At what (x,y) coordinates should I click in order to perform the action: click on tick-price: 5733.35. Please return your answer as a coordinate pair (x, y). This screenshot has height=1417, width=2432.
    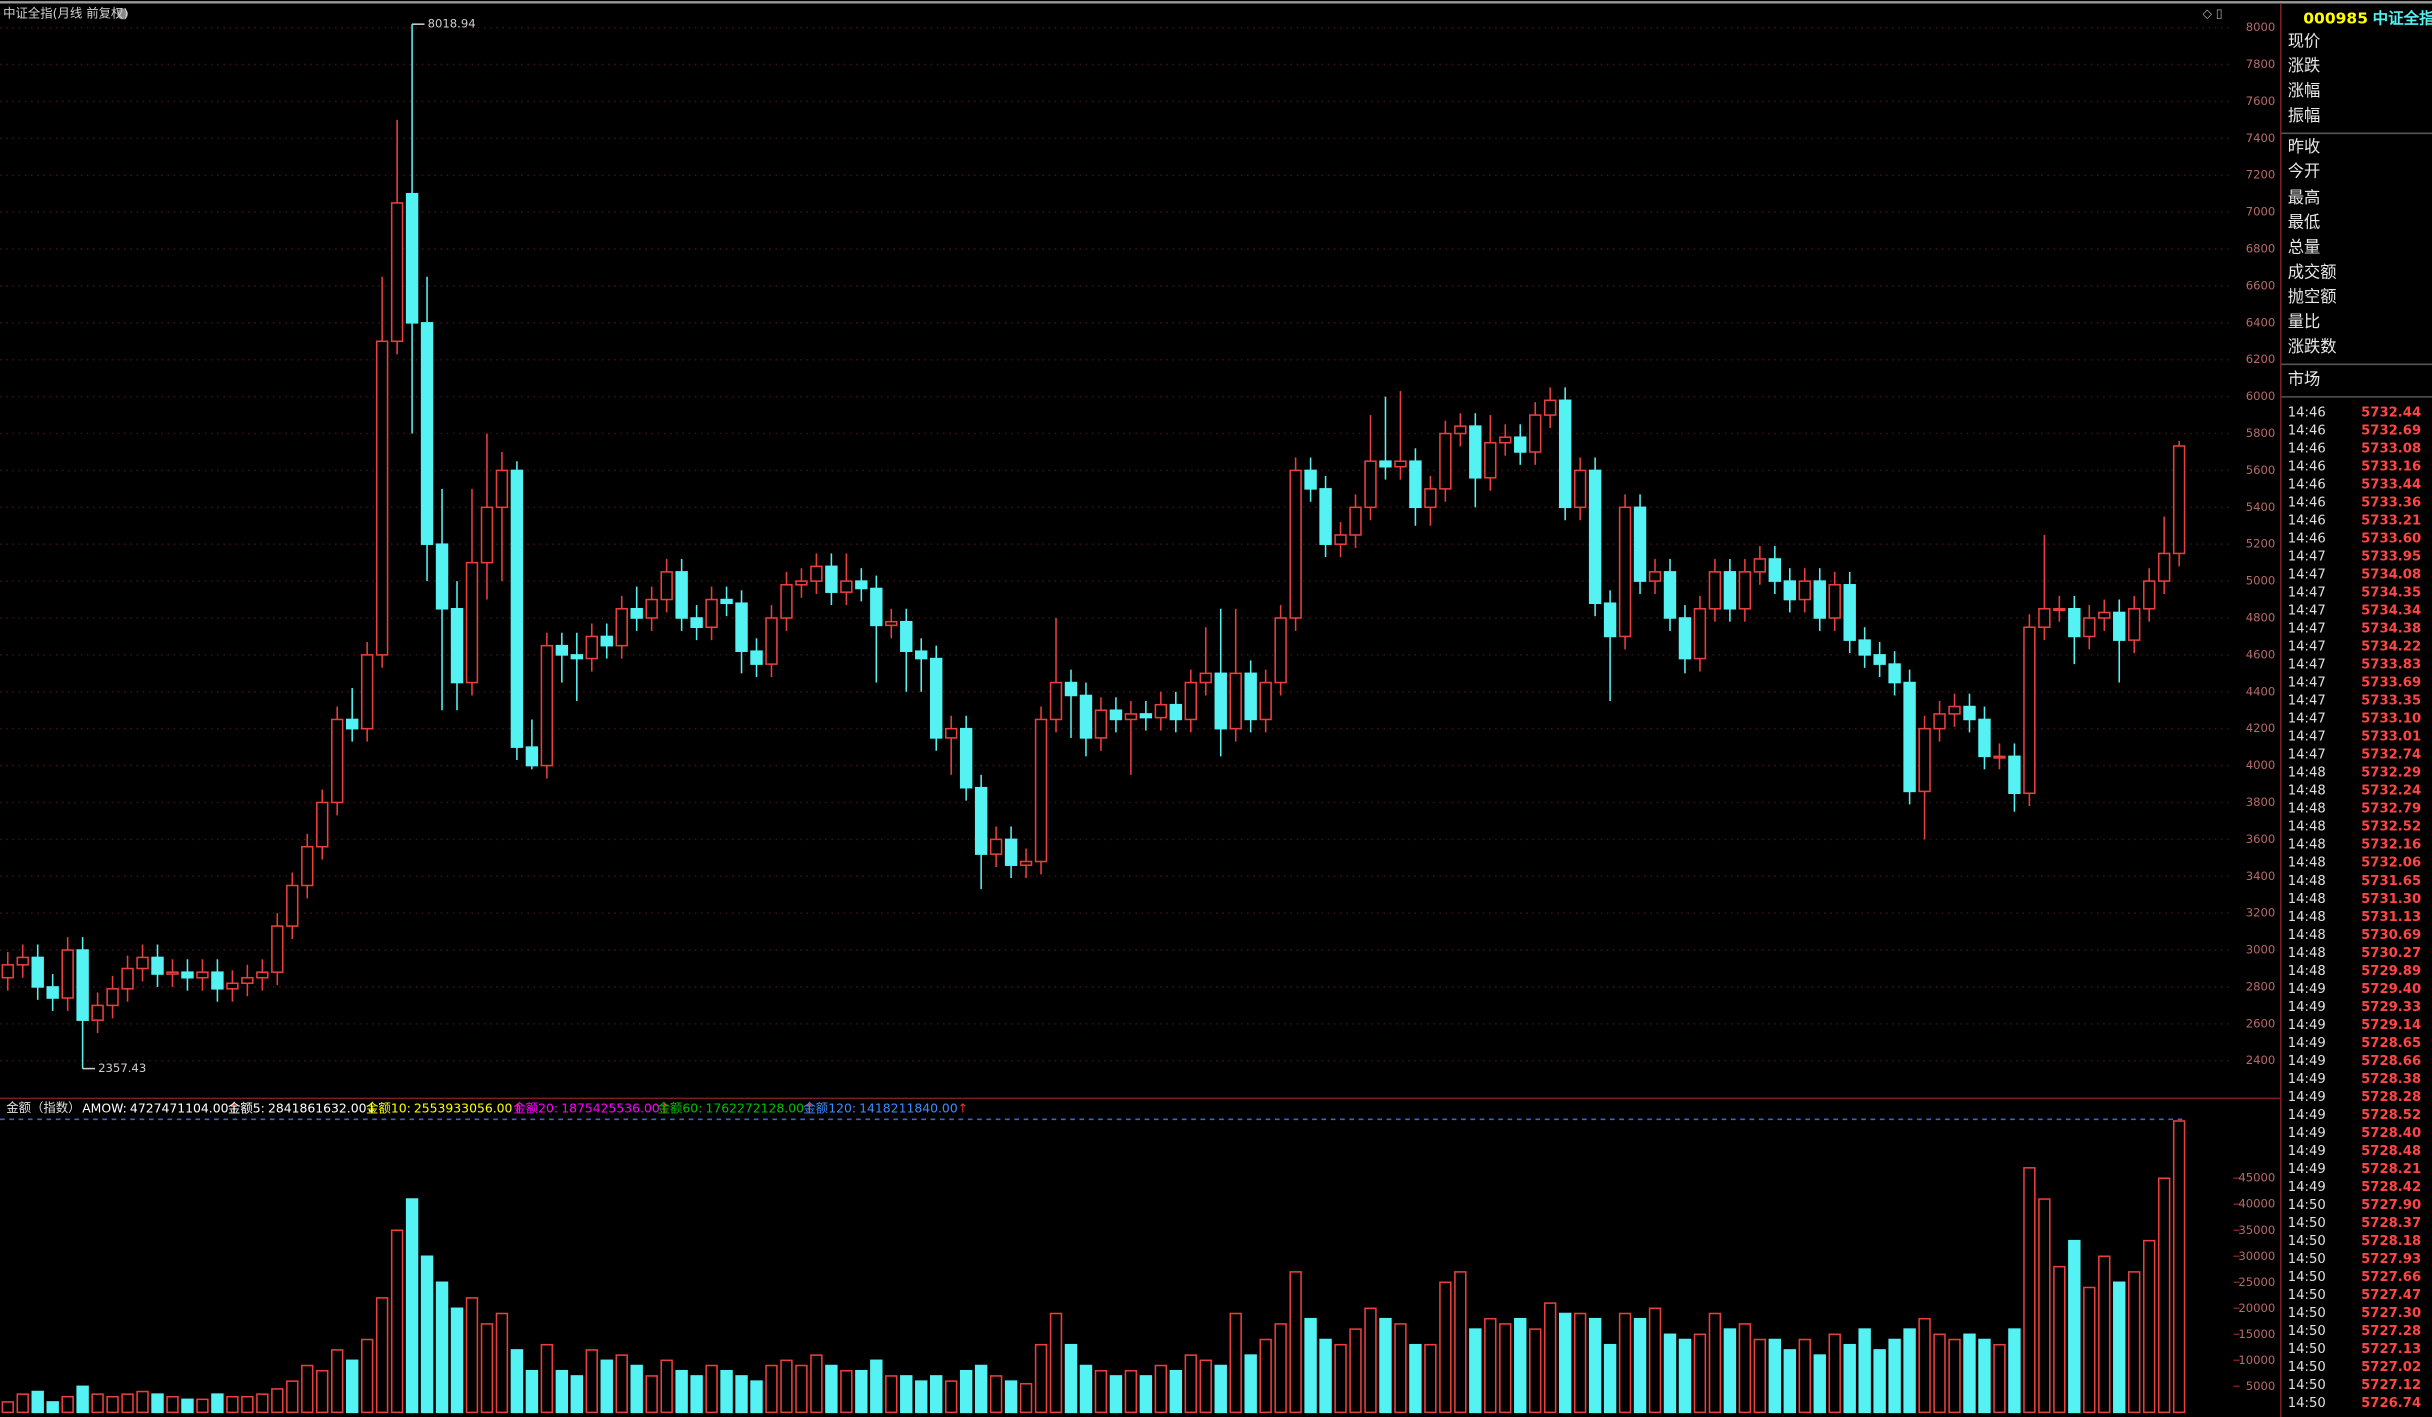
    Looking at the image, I should click on (2391, 701).